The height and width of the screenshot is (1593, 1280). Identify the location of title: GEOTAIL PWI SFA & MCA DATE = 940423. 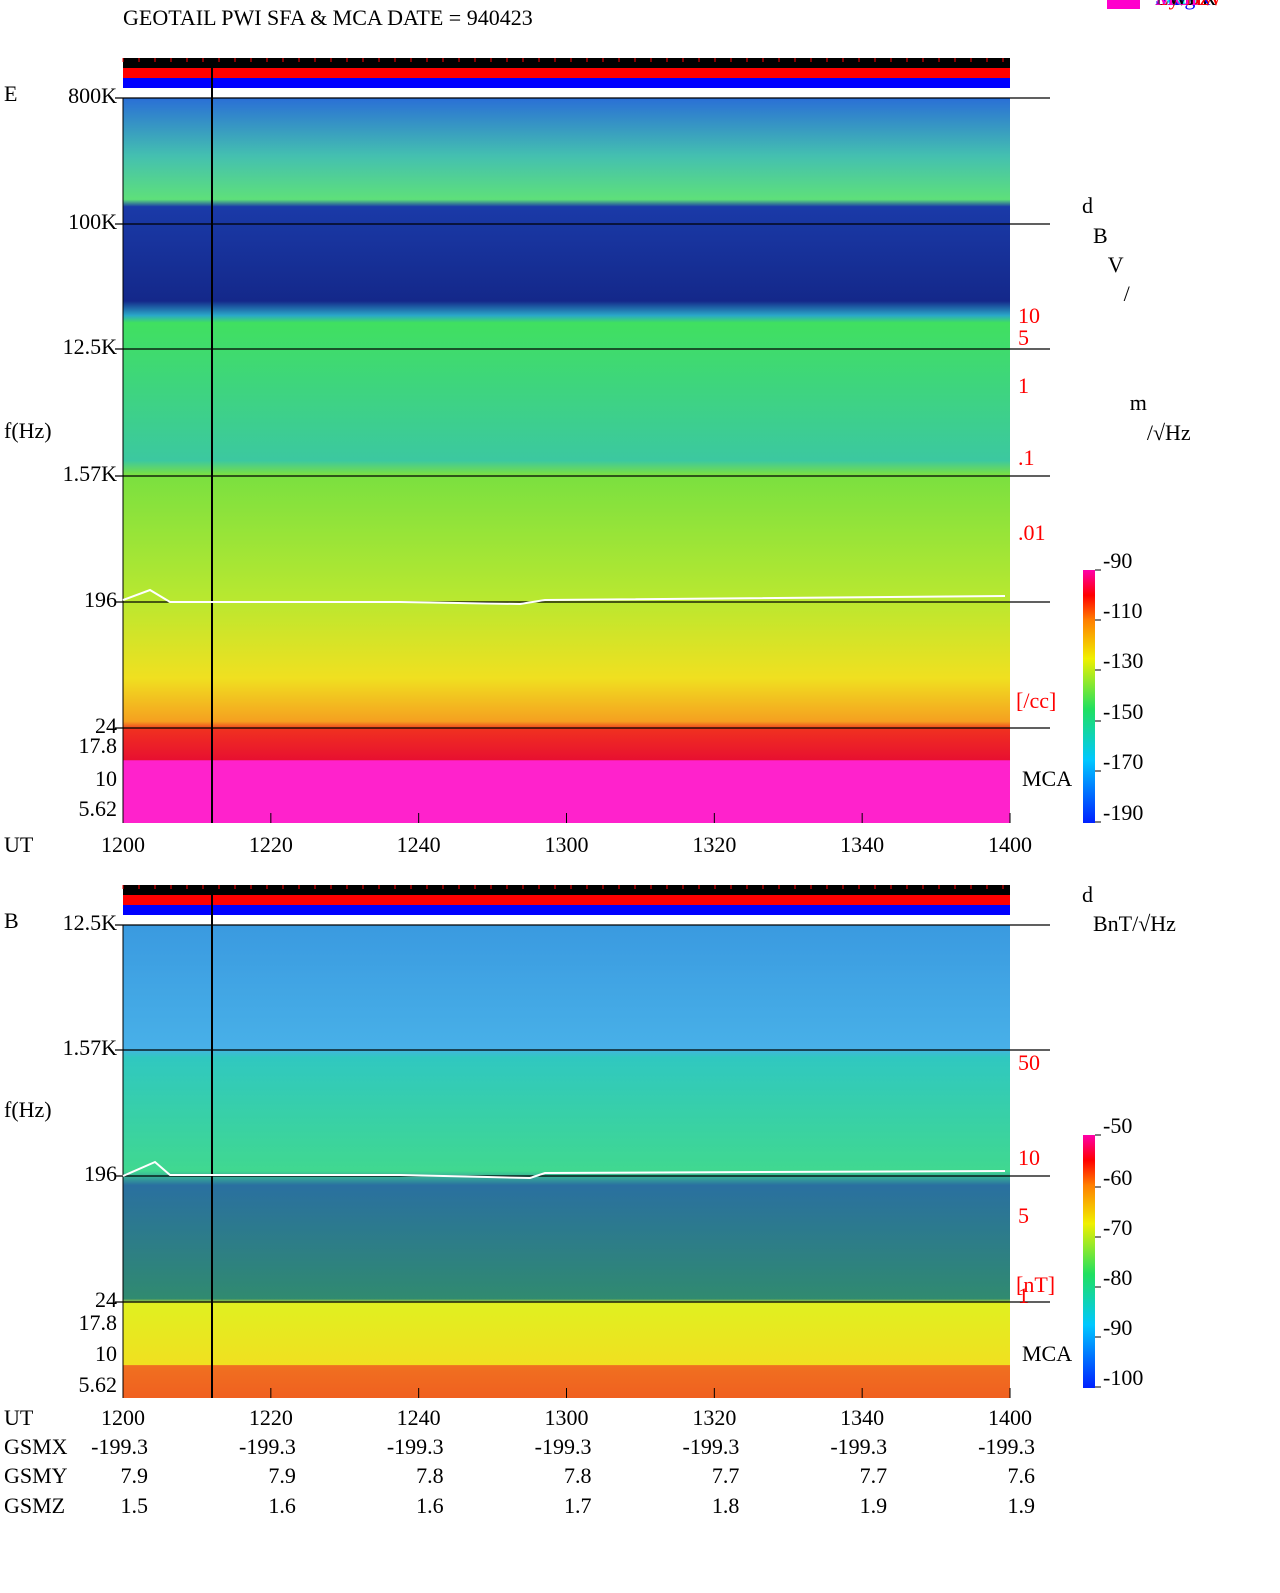
(328, 17).